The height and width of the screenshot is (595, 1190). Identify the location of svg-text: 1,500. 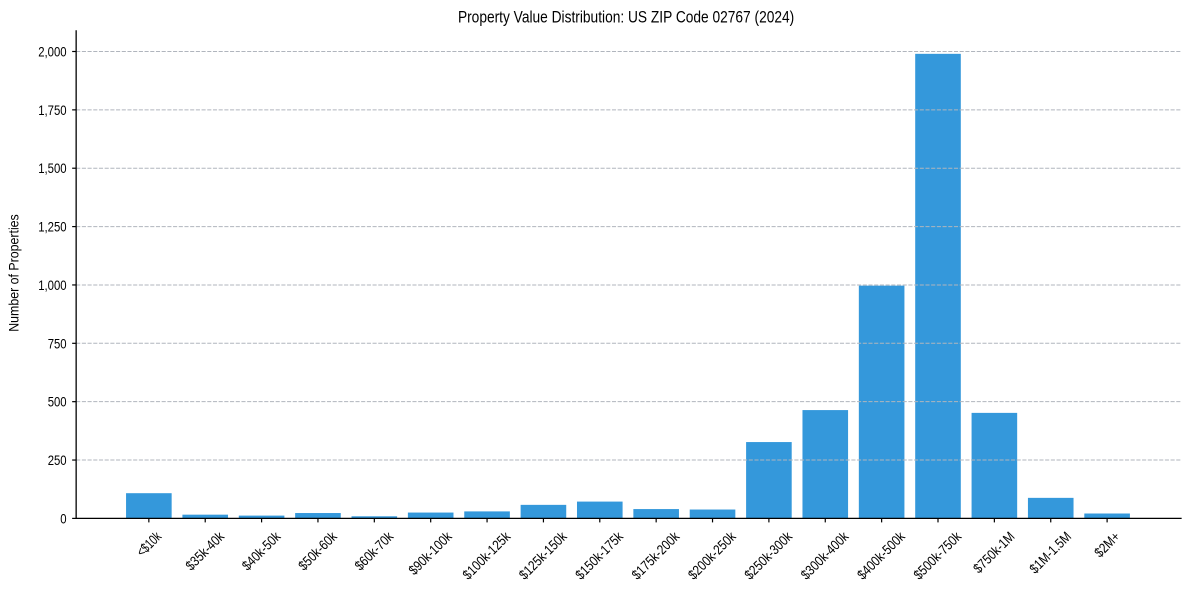
(52, 168).